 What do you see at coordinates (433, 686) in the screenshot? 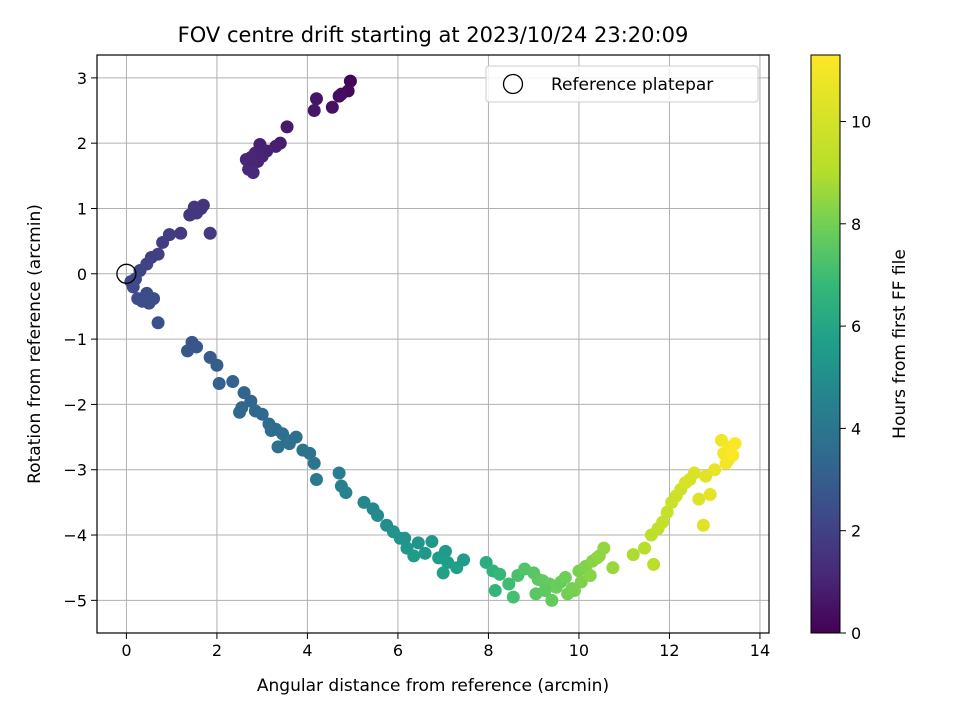
I see `x-axis-label: Angular distance from reference (arcmin)` at bounding box center [433, 686].